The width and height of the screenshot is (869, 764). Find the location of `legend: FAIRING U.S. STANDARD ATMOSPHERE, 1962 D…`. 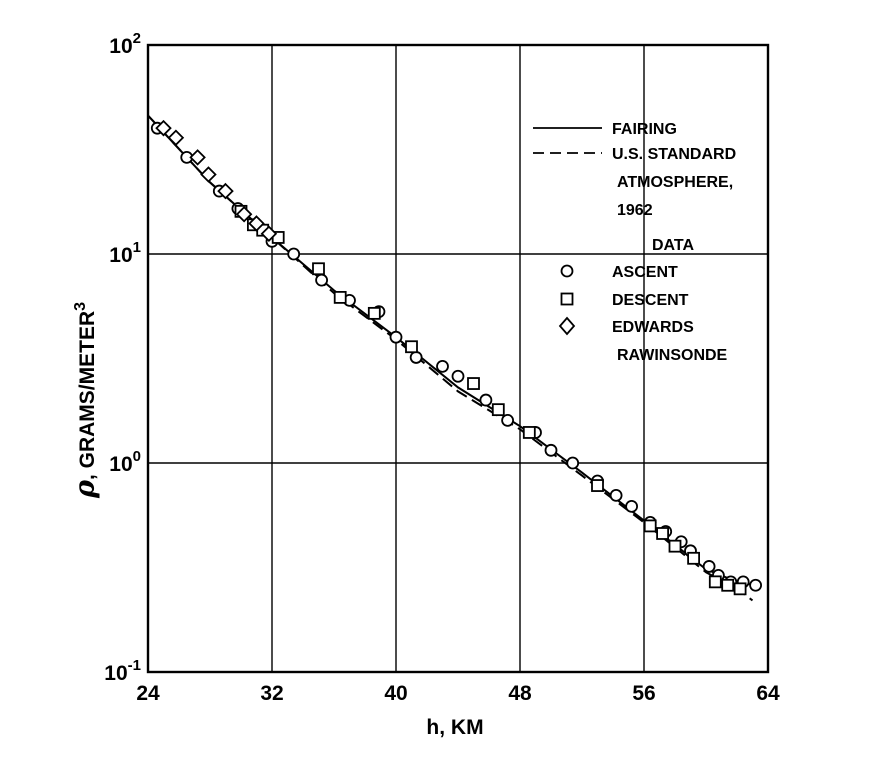

legend: FAIRING U.S. STANDARD ATMOSPHERE, 1962 D… is located at coordinates (634, 242).